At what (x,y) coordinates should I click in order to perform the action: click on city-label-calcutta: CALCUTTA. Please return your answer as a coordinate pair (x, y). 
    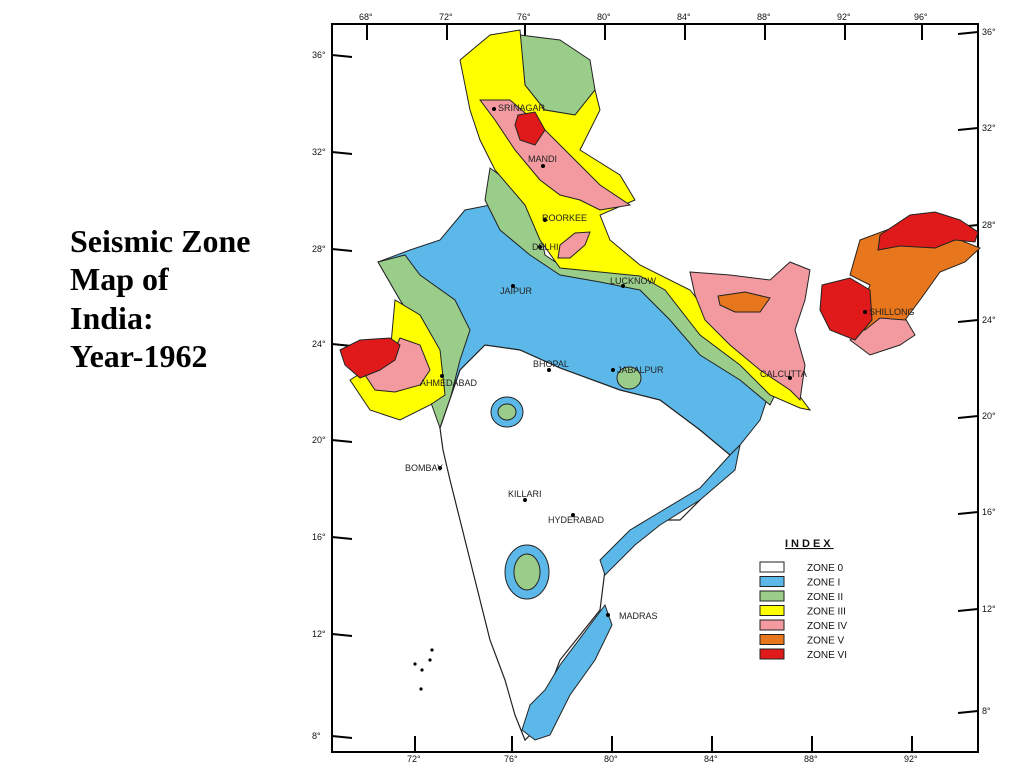
    Looking at the image, I should click on (783, 374).